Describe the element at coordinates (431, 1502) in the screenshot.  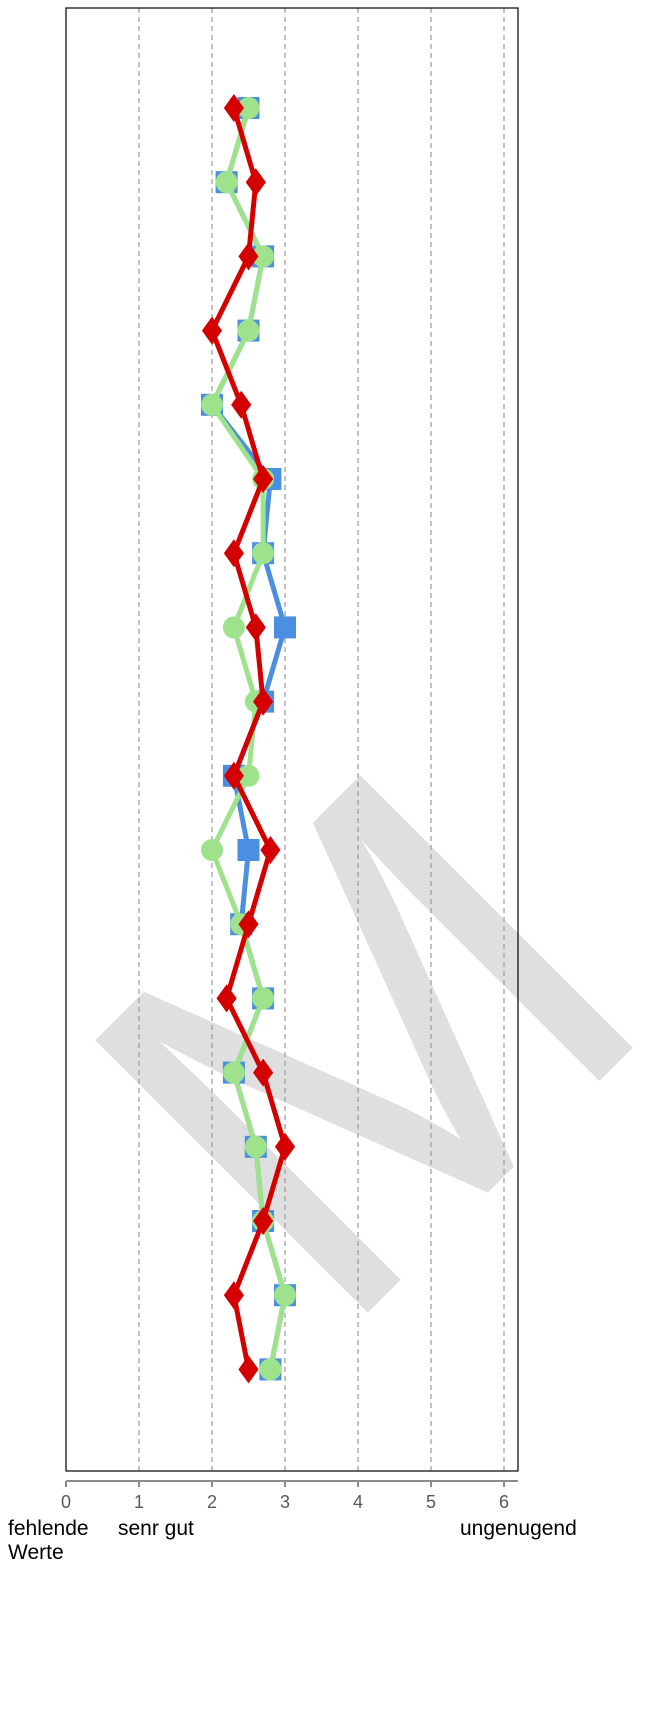
I see `x-tick-label: 5` at that location.